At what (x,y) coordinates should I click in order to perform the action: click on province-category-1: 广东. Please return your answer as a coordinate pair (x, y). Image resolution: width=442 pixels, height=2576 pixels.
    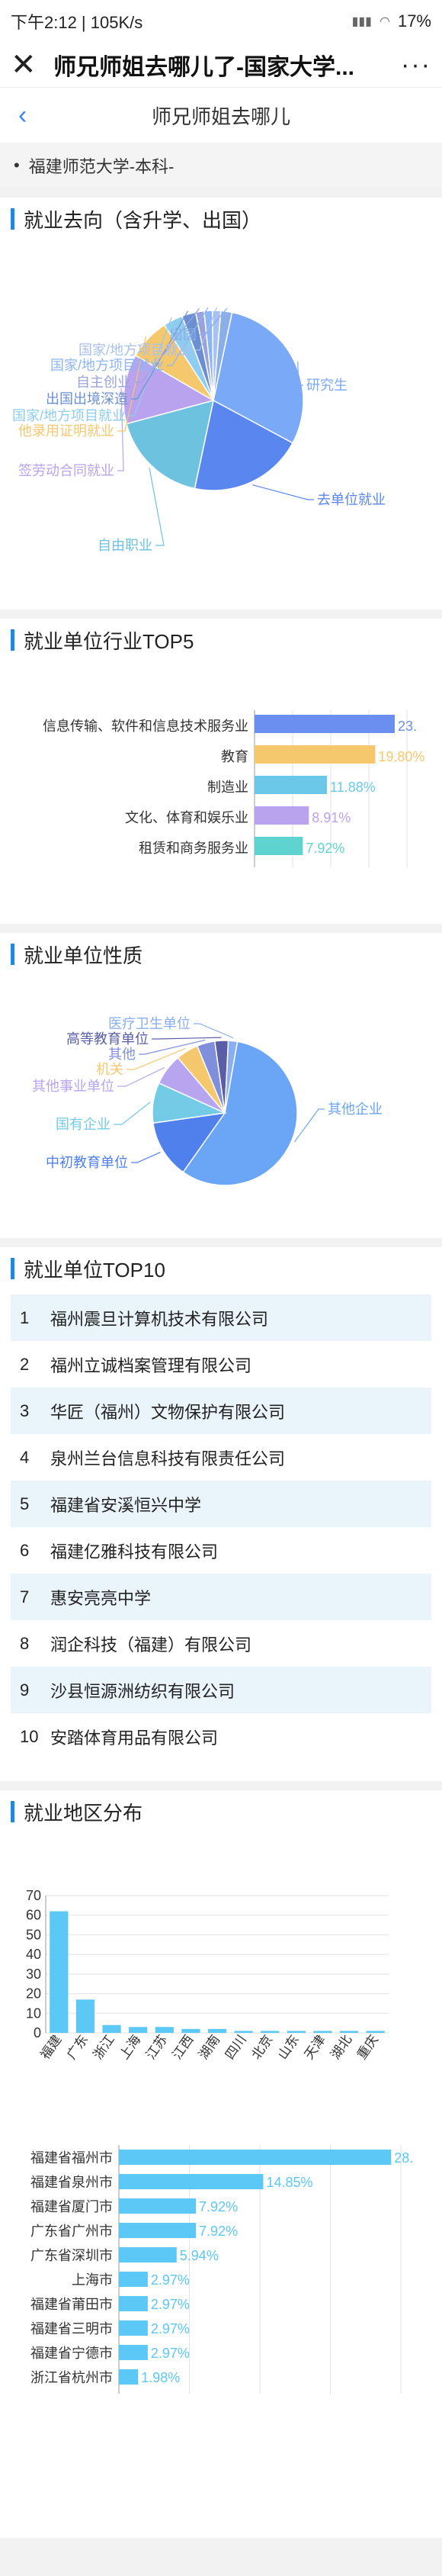
    Looking at the image, I should click on (77, 2047).